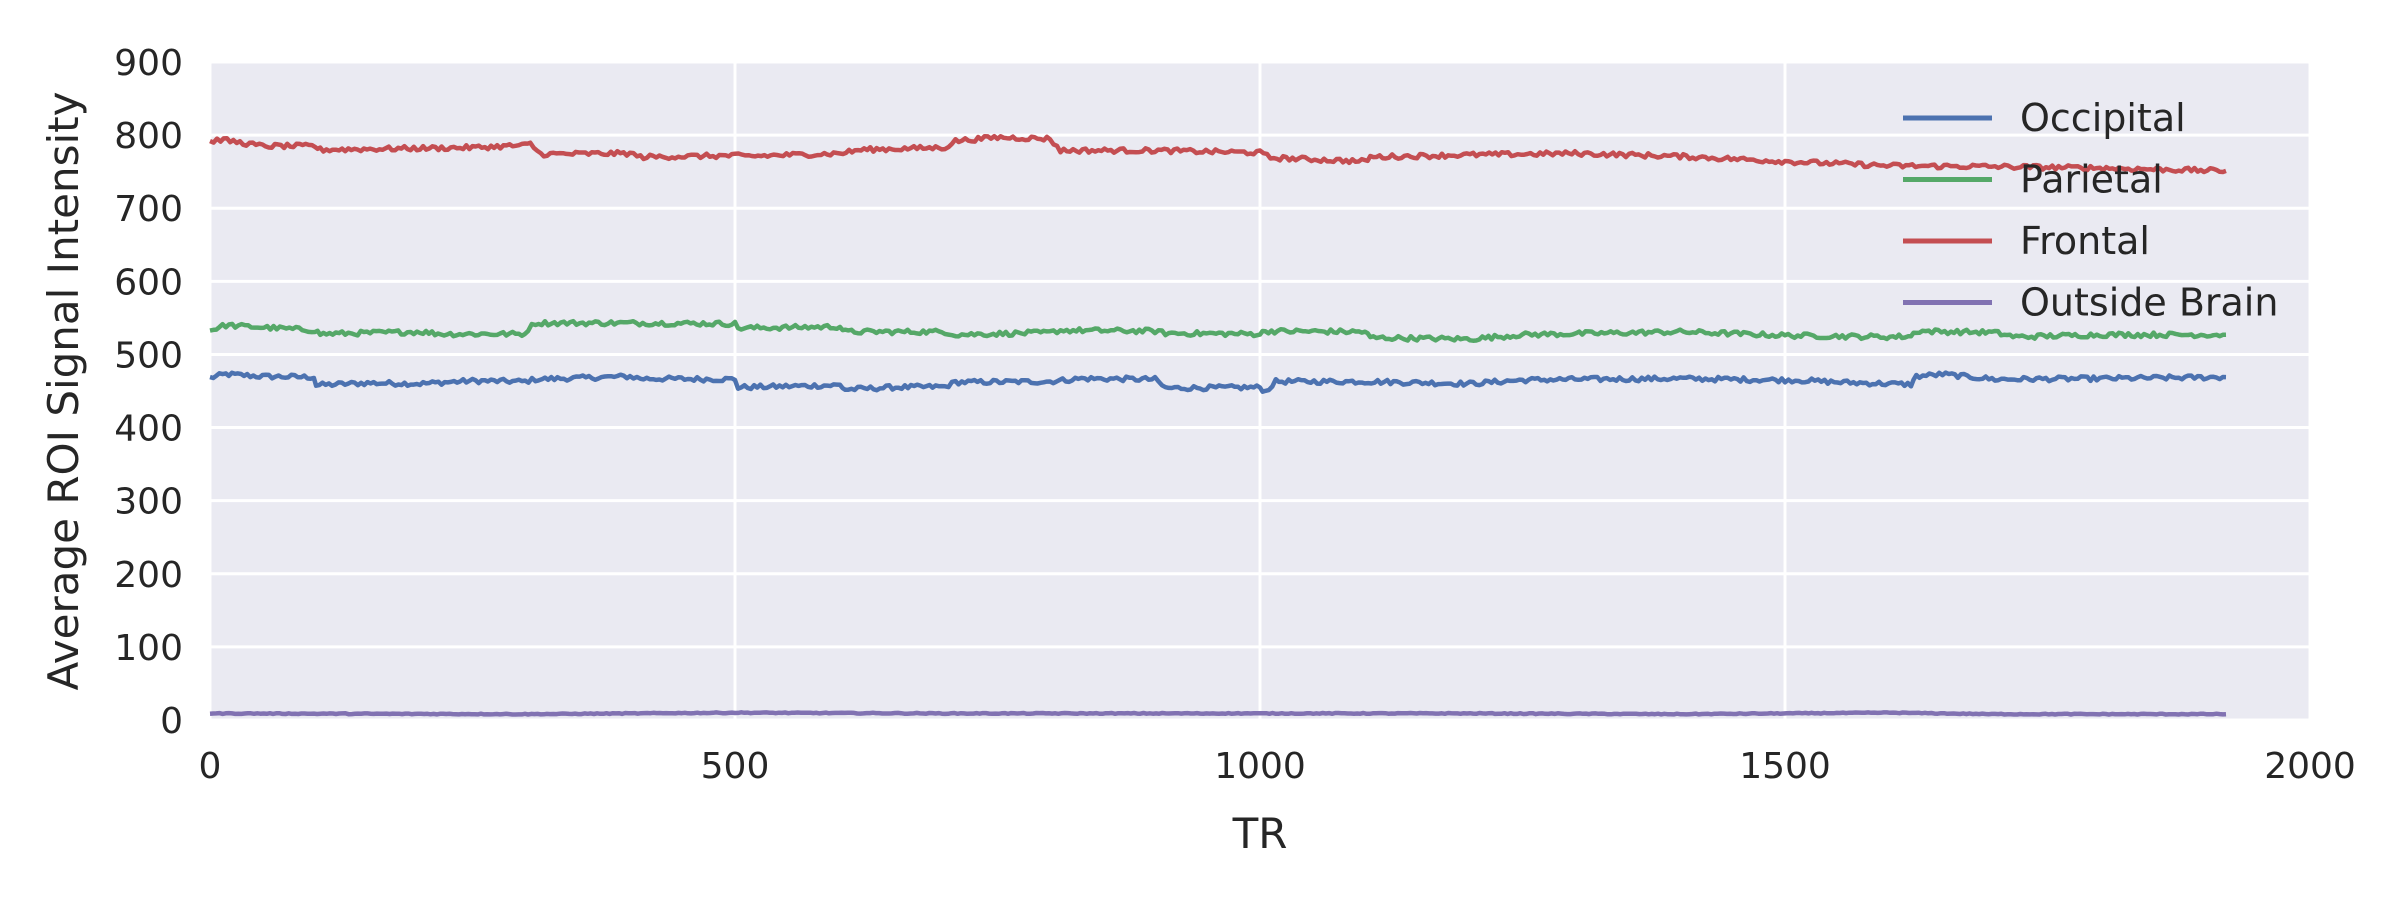  I want to click on y-tick-label: 800, so click(148, 136).